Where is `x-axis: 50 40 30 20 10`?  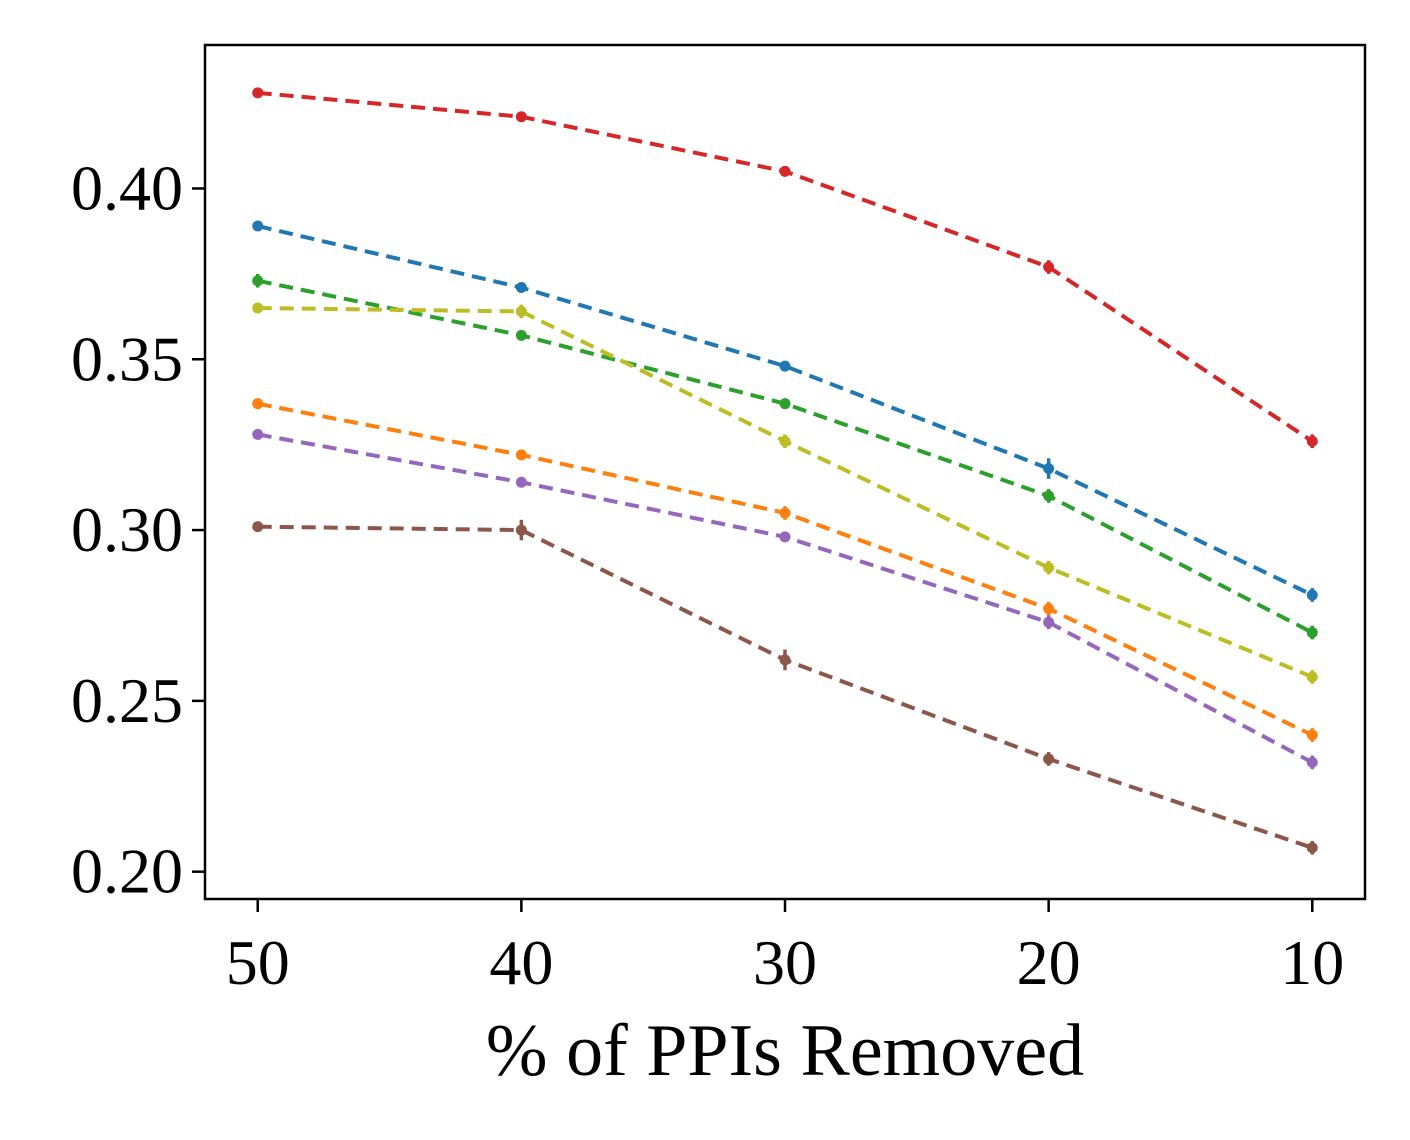 x-axis: 50 40 30 20 10 is located at coordinates (785, 948).